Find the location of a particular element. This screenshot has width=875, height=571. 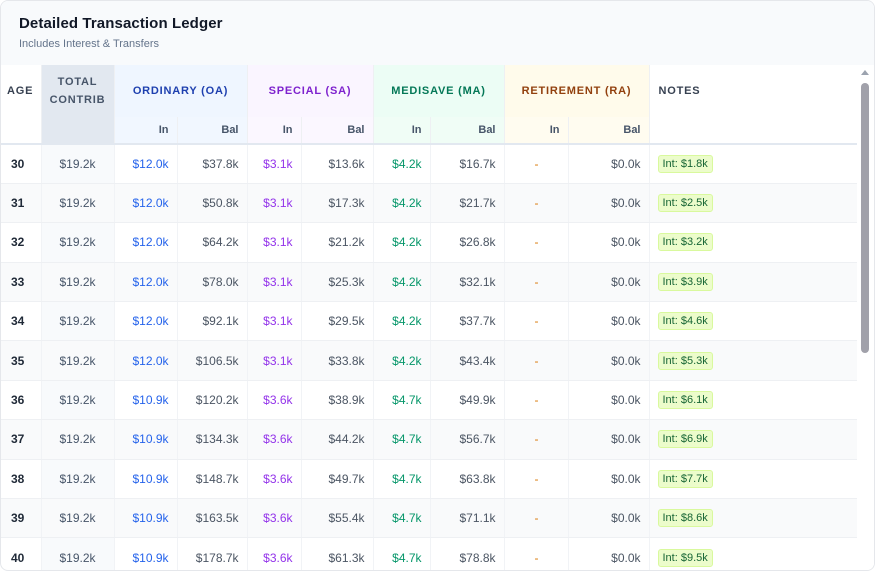

cell-sa-bal: $25.3k is located at coordinates (337, 282).